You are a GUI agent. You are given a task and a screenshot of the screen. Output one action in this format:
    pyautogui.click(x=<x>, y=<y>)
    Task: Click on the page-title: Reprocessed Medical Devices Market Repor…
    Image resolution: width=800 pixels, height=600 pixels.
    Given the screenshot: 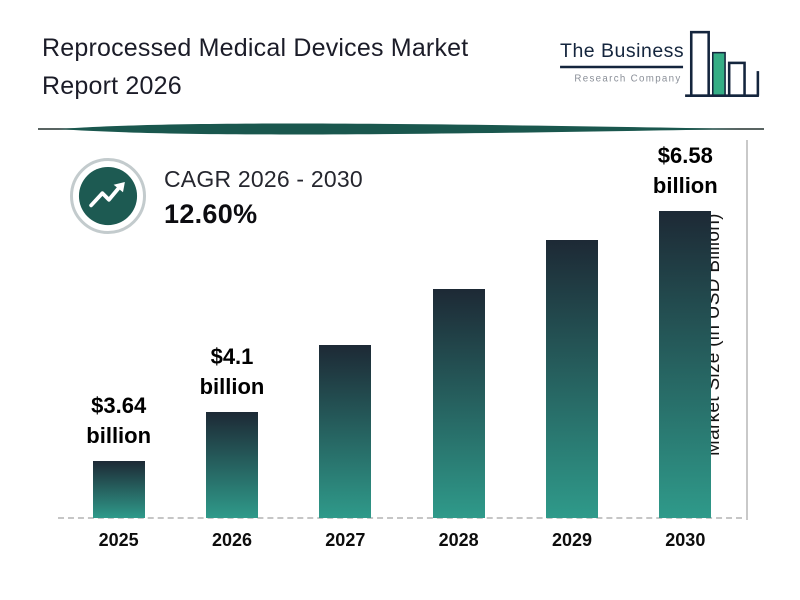 What is the action you would take?
    pyautogui.click(x=282, y=67)
    